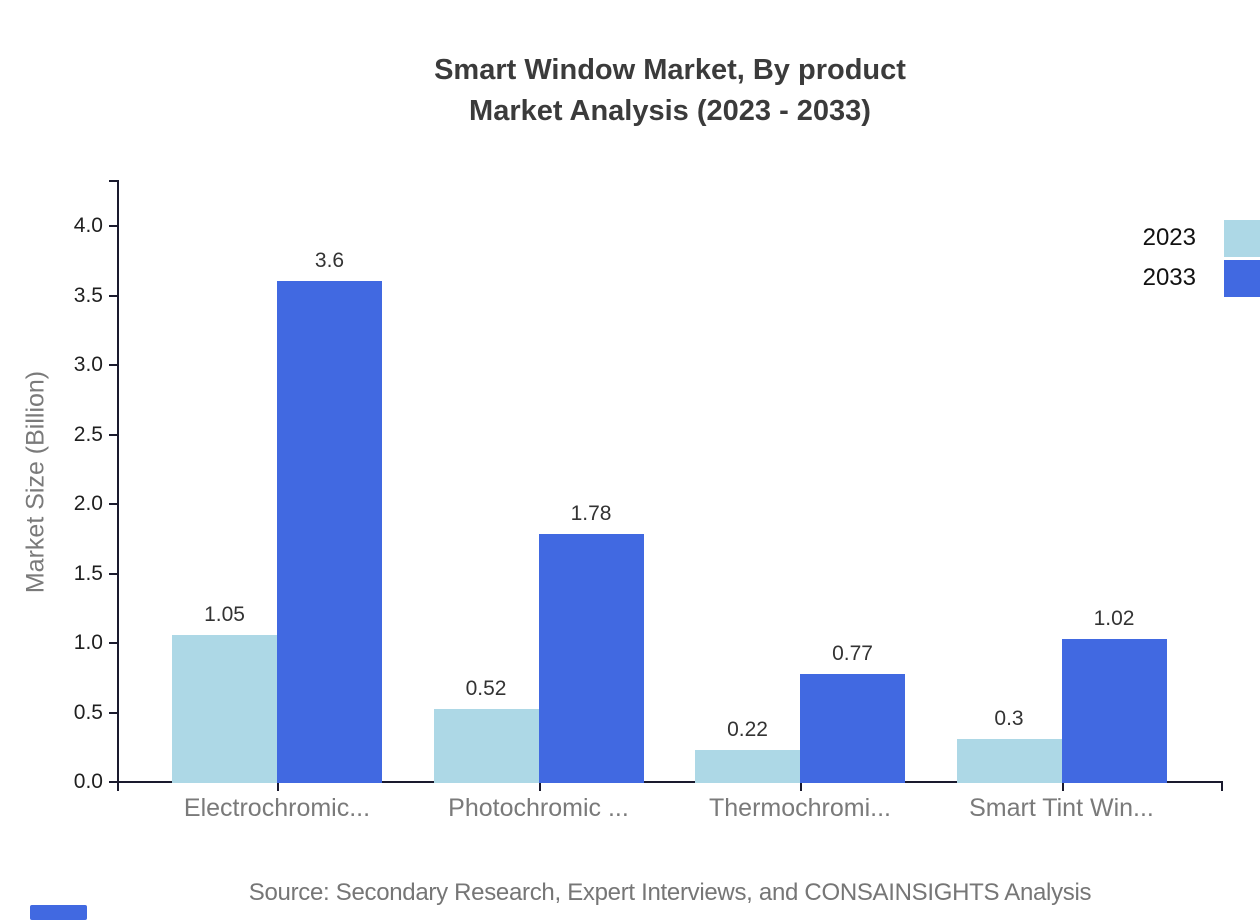 The width and height of the screenshot is (1260, 920). What do you see at coordinates (1009, 718) in the screenshot?
I see `bar-value-label: 0.3` at bounding box center [1009, 718].